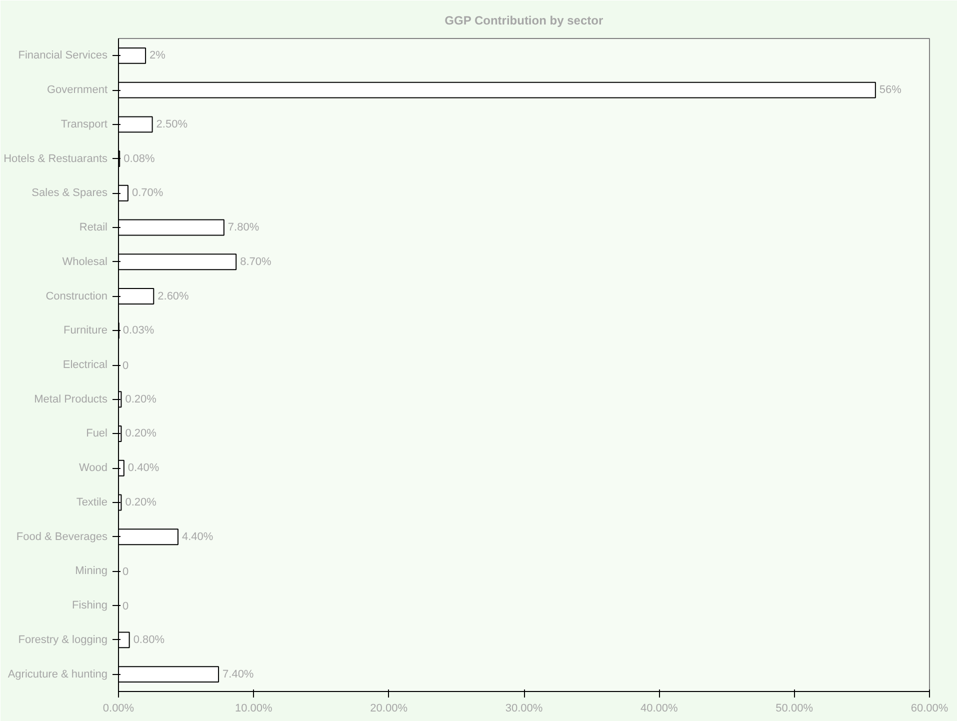  I want to click on y-tick-label: Financial Services, so click(63, 56).